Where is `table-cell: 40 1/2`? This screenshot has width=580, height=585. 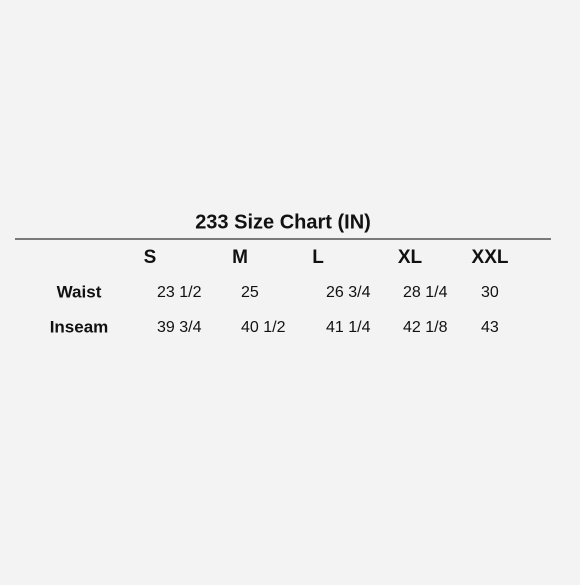 table-cell: 40 1/2 is located at coordinates (263, 327).